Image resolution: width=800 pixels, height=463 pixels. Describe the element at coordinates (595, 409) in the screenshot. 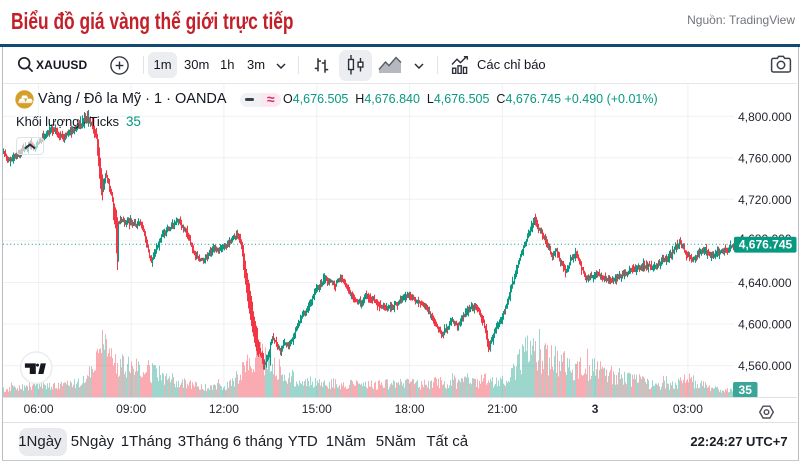

I see `svg-text: 3` at that location.